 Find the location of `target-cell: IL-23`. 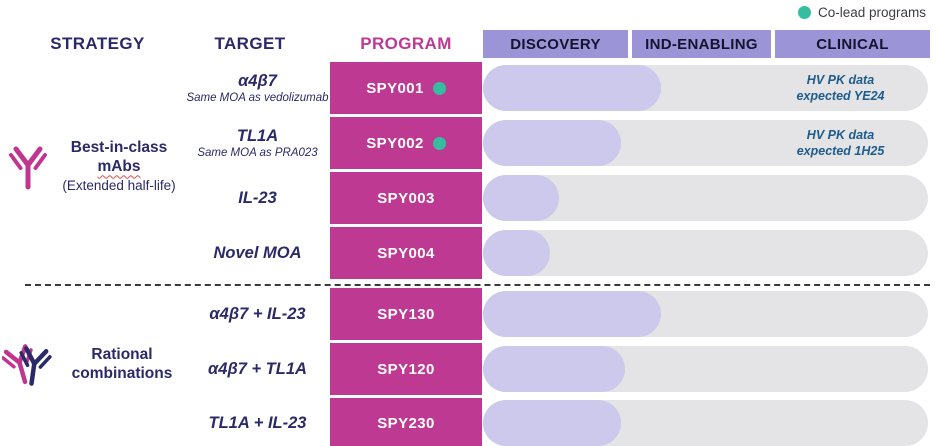

target-cell: IL-23 is located at coordinates (257, 198).